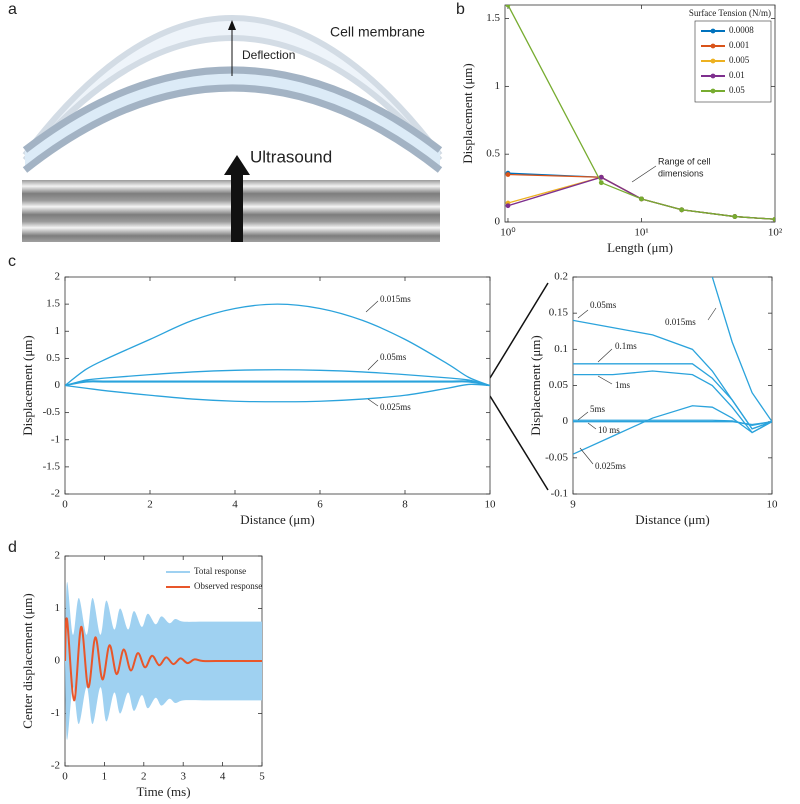  I want to click on y-tick-label: 2, so click(58, 556).